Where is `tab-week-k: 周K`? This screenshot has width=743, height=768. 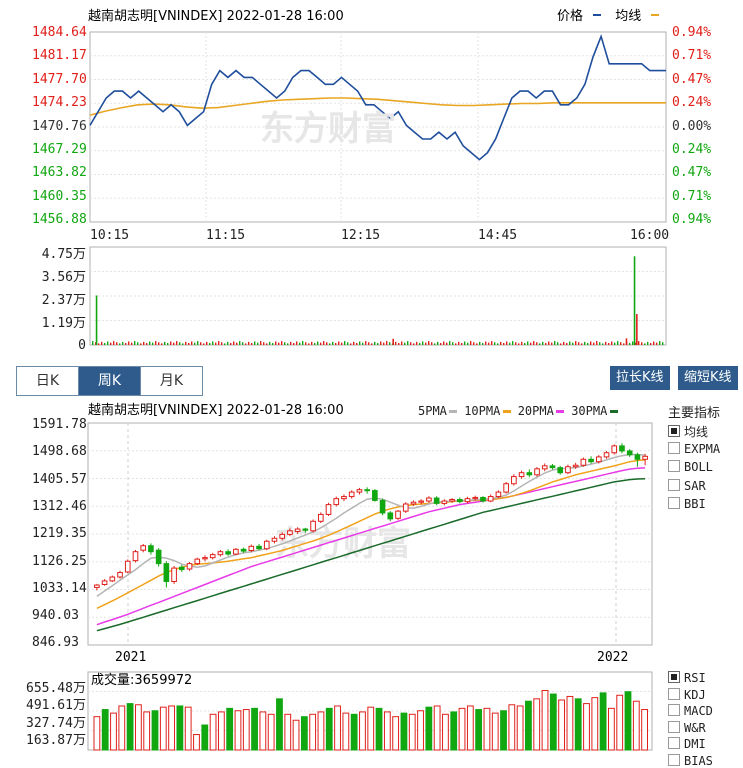 tab-week-k: 周K is located at coordinates (110, 381).